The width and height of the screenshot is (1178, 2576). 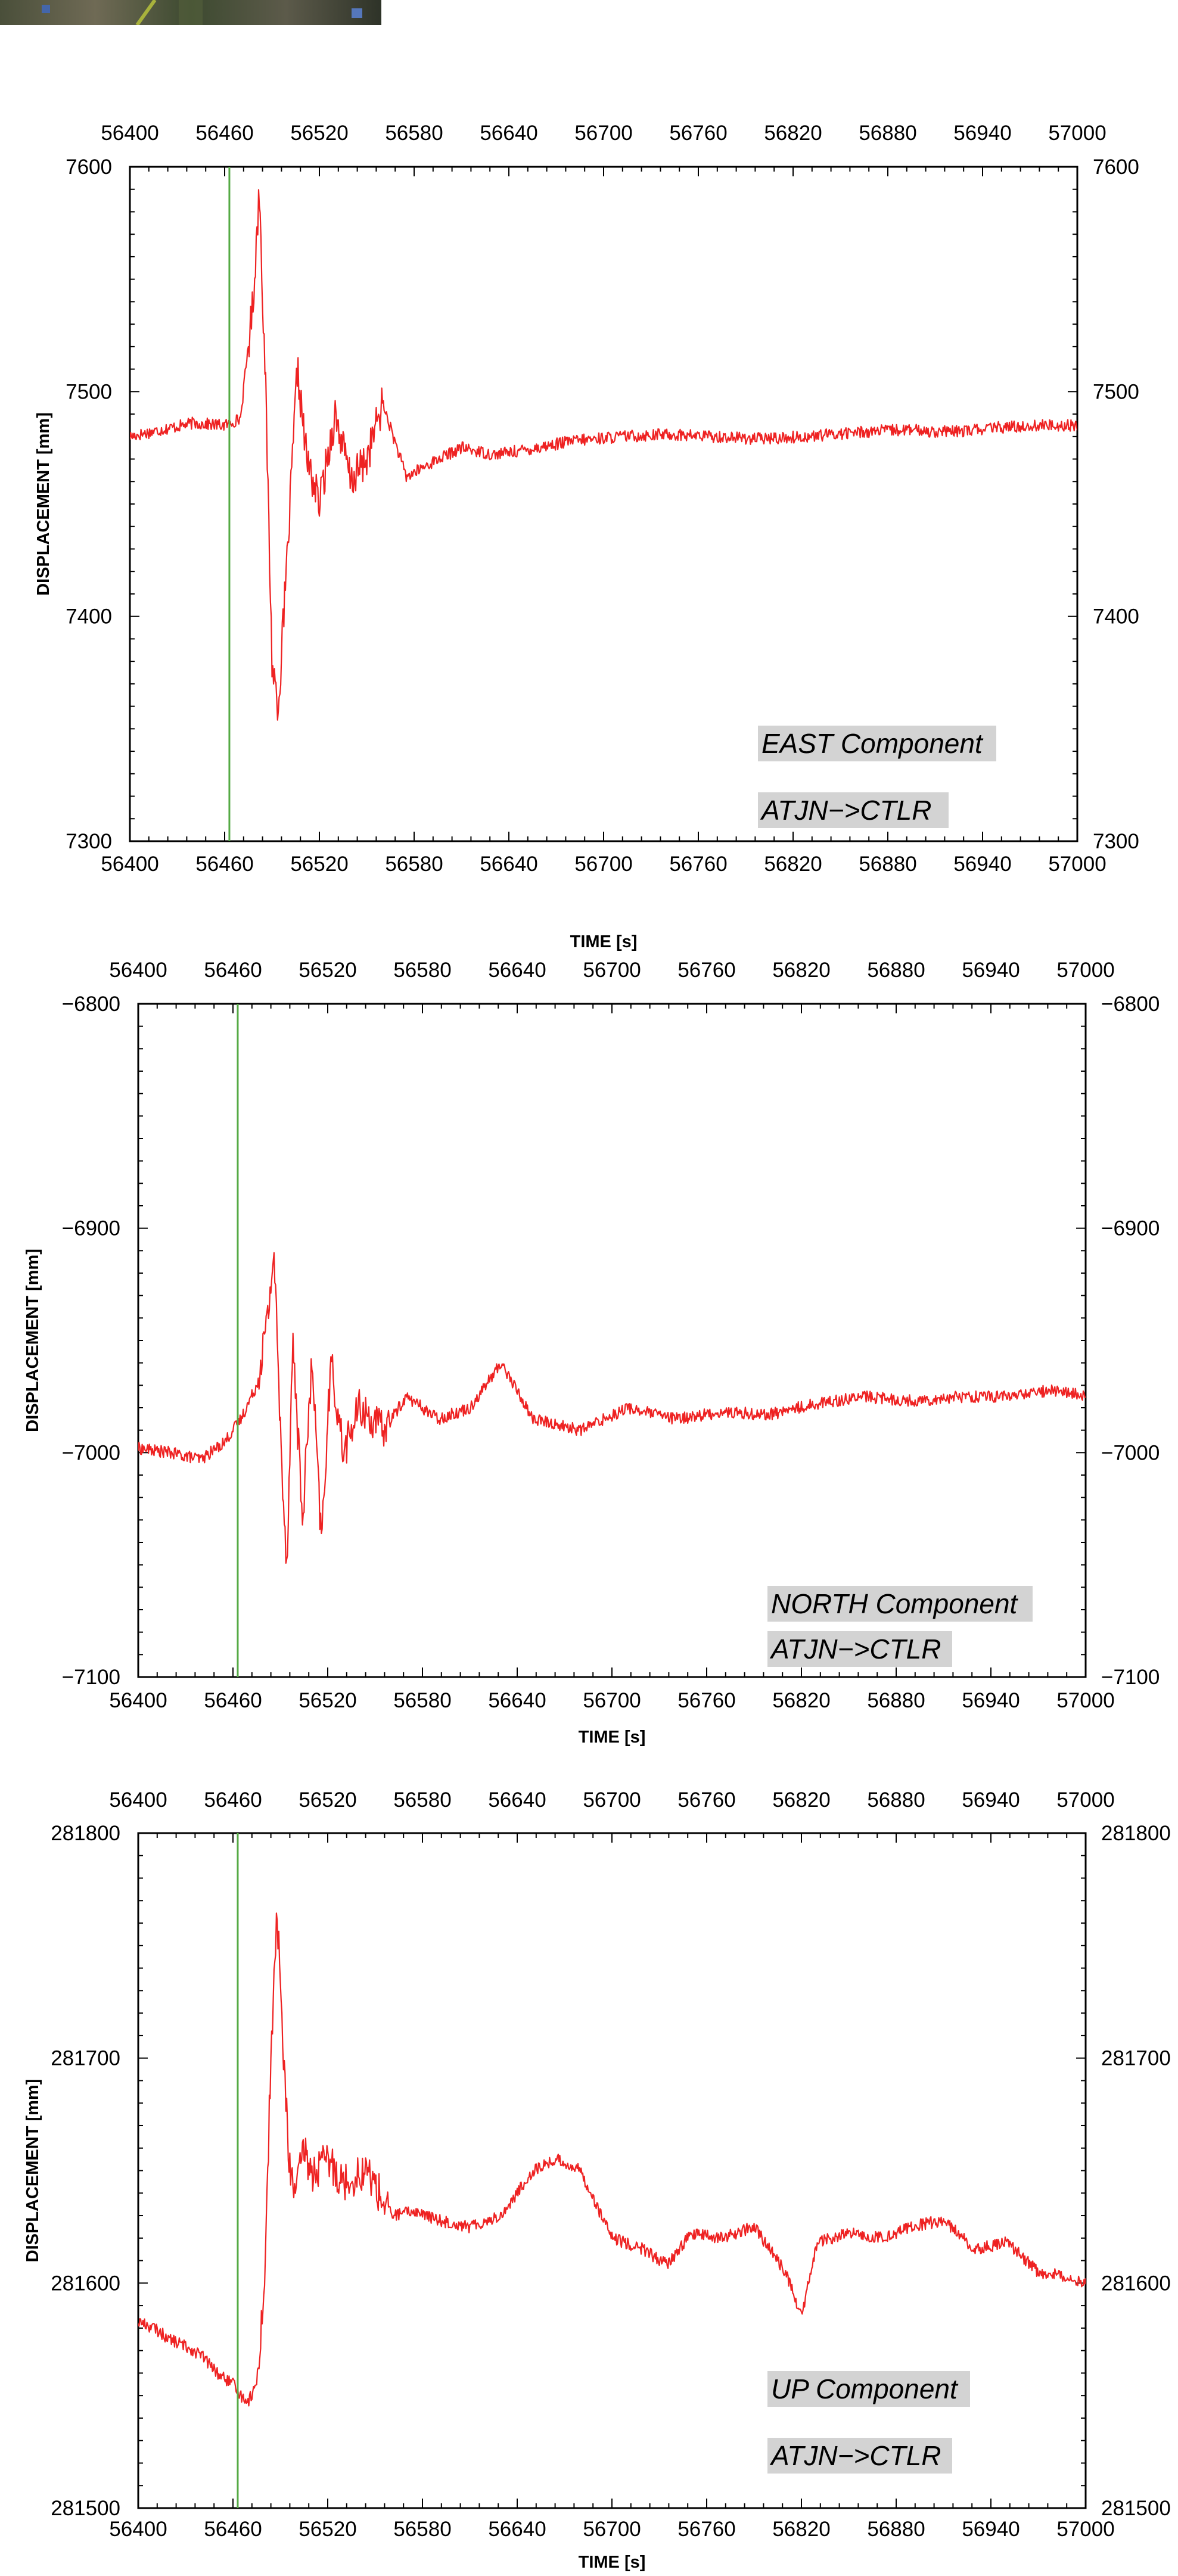 What do you see at coordinates (89, 167) in the screenshot?
I see `y-tick-label-left: 7600` at bounding box center [89, 167].